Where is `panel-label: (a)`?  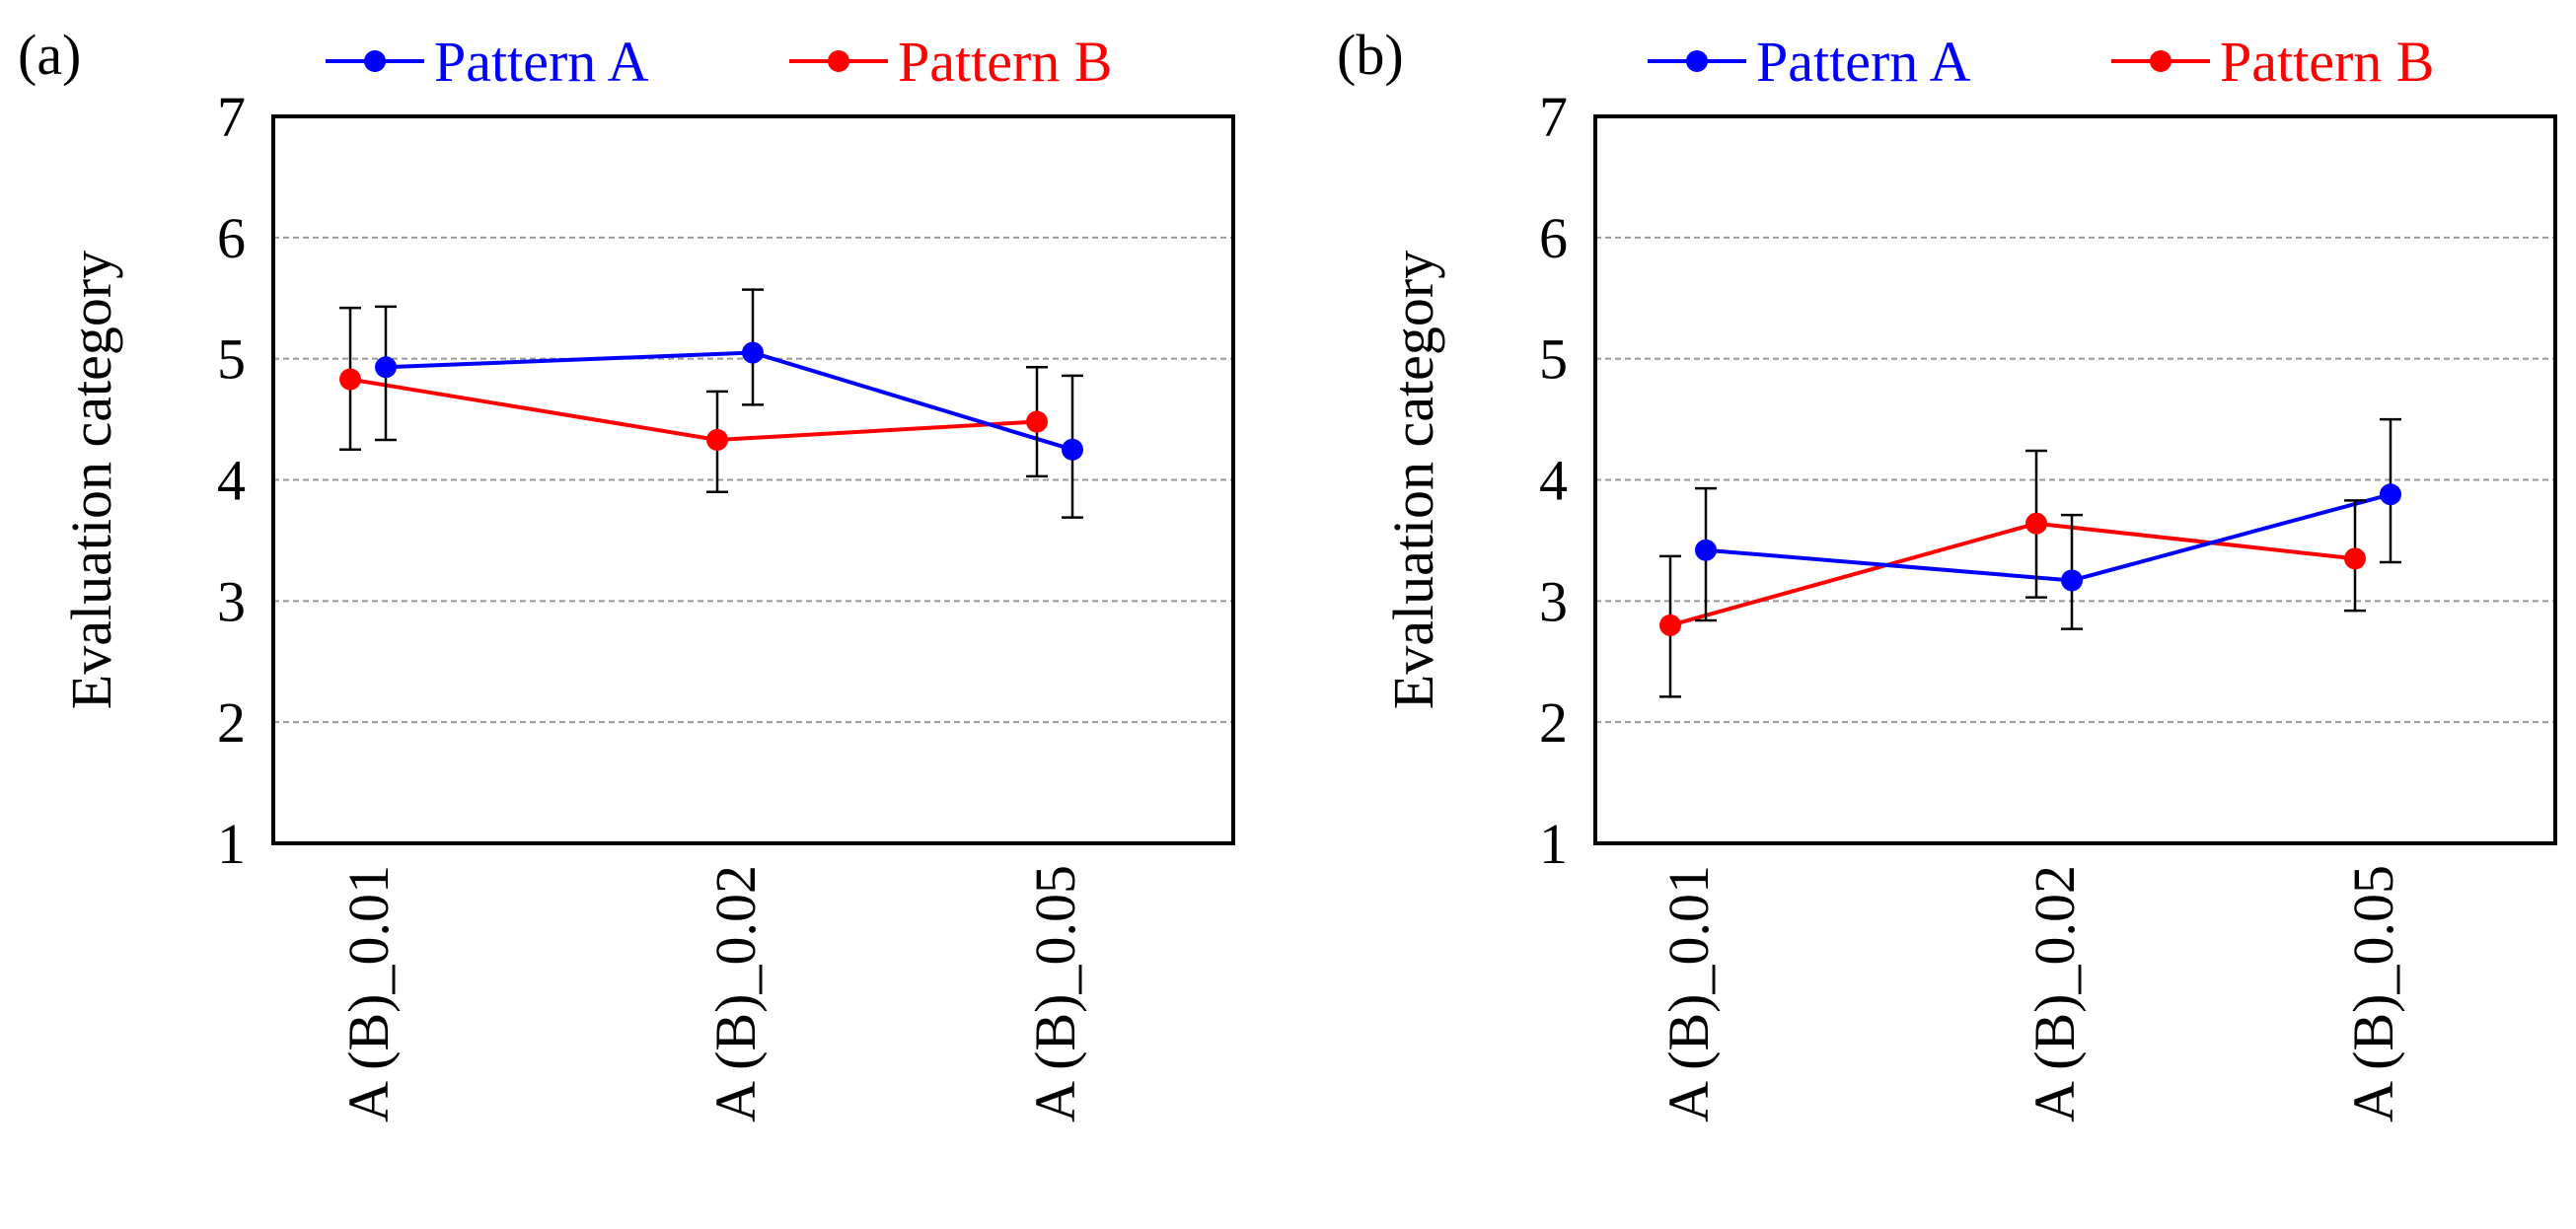 panel-label: (a) is located at coordinates (49, 55).